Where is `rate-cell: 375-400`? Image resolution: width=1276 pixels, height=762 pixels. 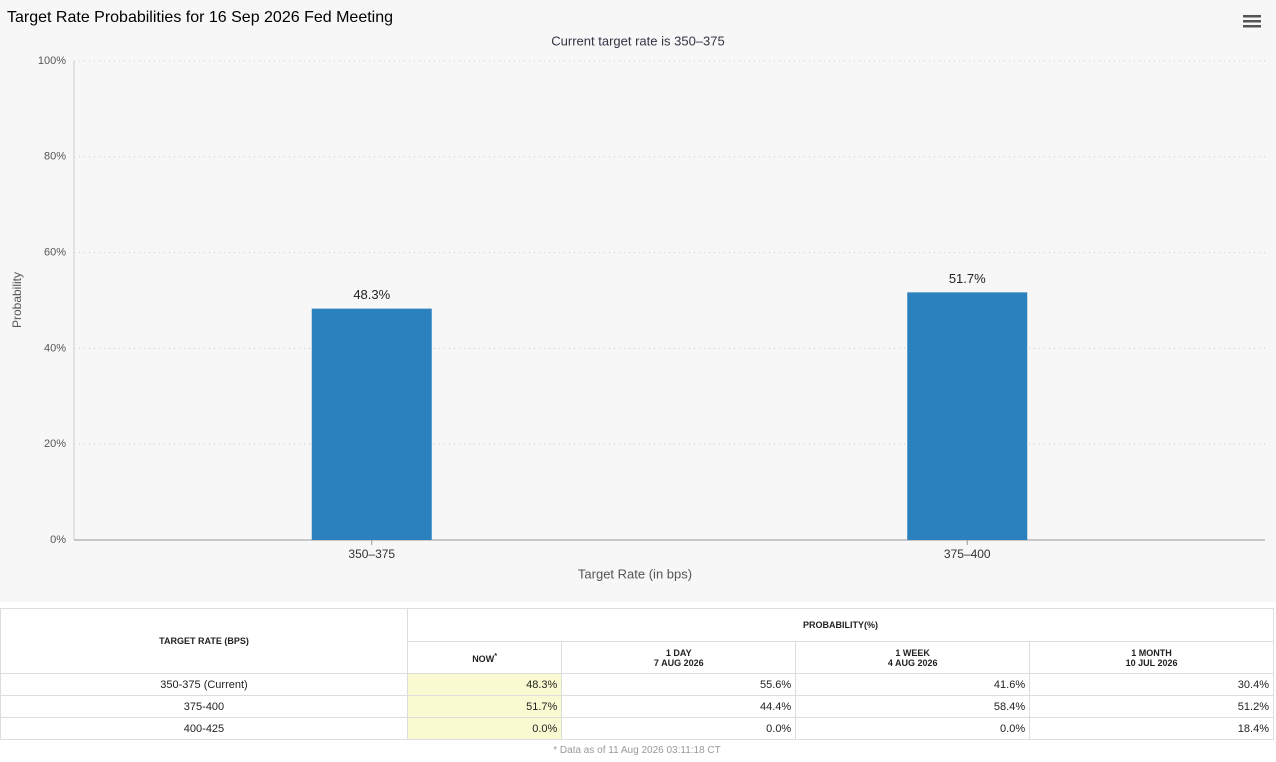 rate-cell: 375-400 is located at coordinates (204, 706).